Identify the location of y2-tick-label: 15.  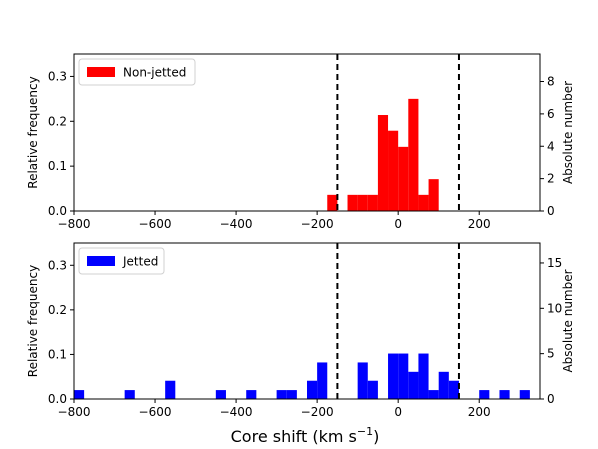
(554, 263).